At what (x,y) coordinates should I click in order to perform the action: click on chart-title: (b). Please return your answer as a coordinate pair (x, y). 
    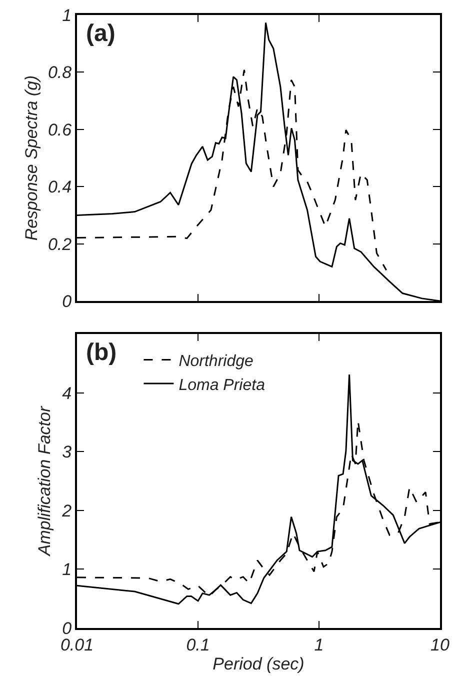
    Looking at the image, I should click on (101, 352).